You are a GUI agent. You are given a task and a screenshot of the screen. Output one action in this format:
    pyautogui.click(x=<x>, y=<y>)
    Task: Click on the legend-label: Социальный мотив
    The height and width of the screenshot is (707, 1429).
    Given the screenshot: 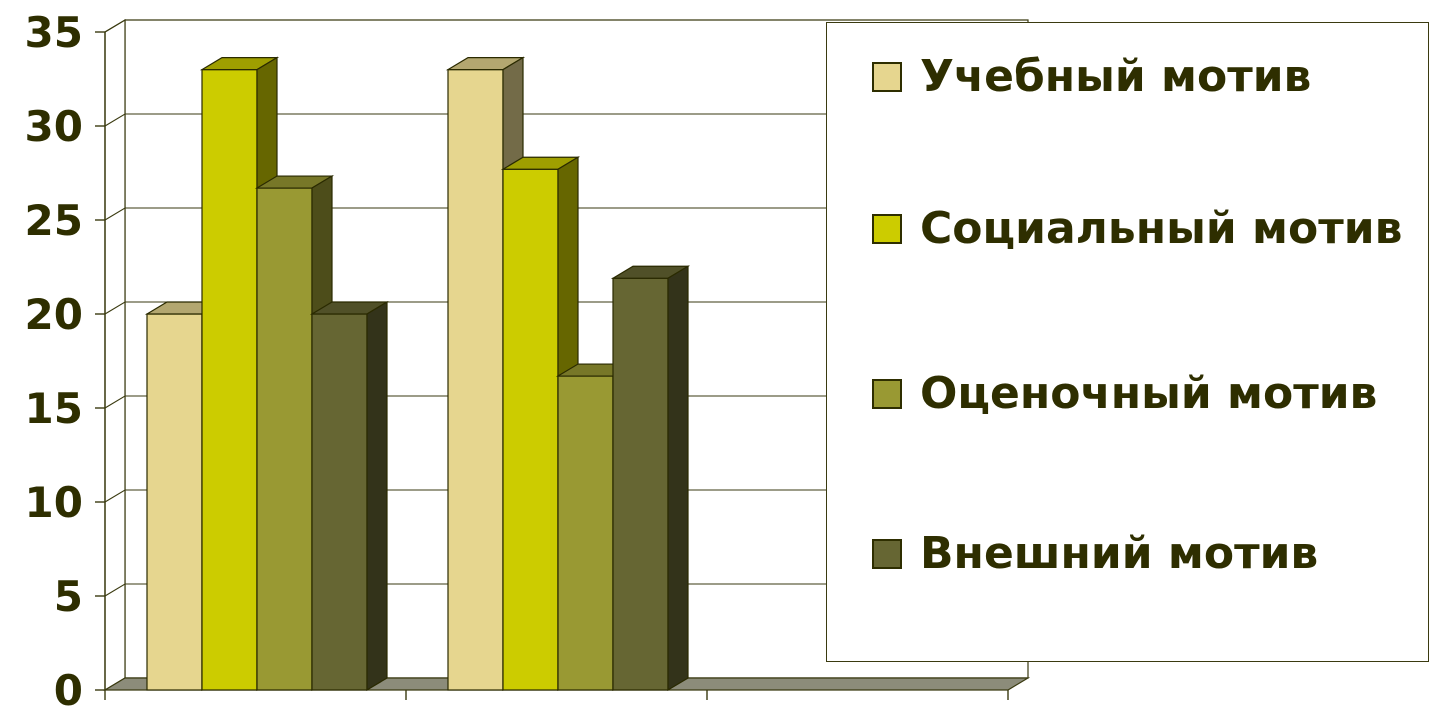 What is the action you would take?
    pyautogui.click(x=1161, y=228)
    